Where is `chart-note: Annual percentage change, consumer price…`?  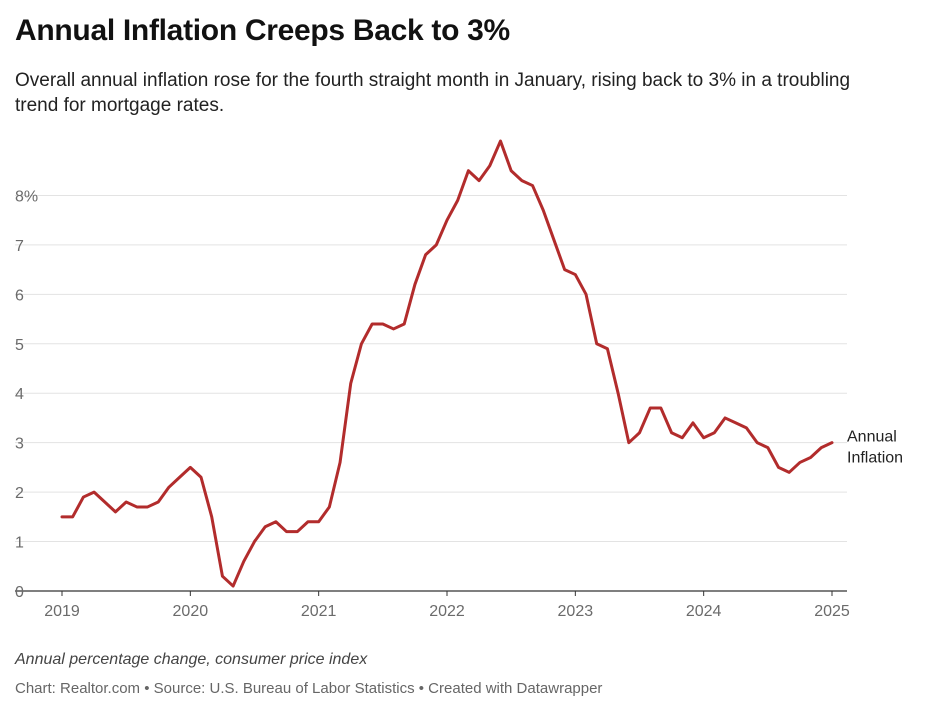
chart-note: Annual percentage change, consumer price… is located at coordinates (191, 659).